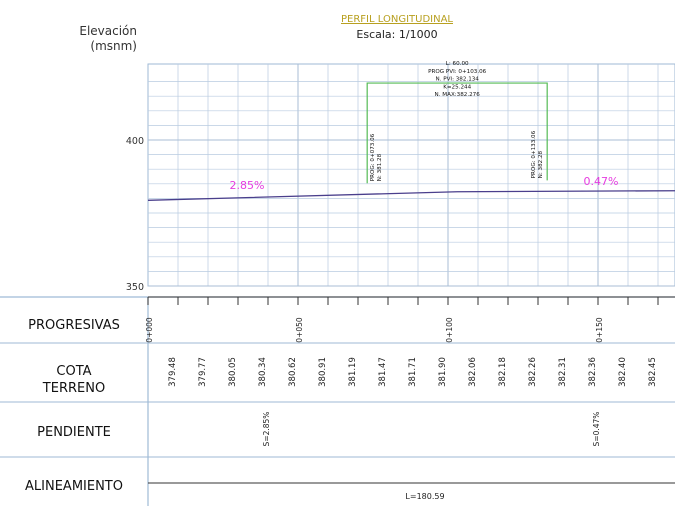  What do you see at coordinates (424, 496) in the screenshot?
I see `alineamiento-length: L=180.59` at bounding box center [424, 496].